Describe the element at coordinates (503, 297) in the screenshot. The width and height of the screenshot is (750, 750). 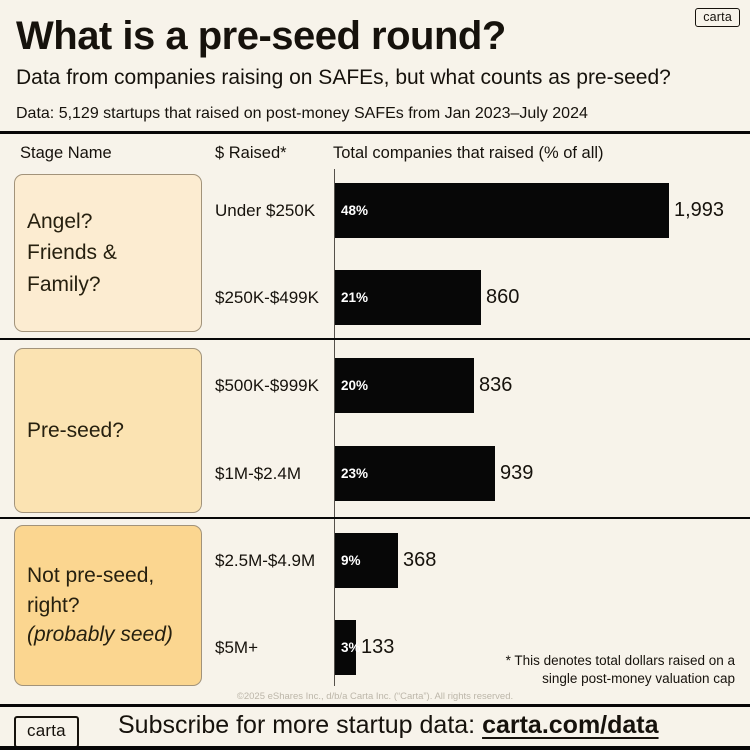
I see `bar-count-label: 860` at that location.